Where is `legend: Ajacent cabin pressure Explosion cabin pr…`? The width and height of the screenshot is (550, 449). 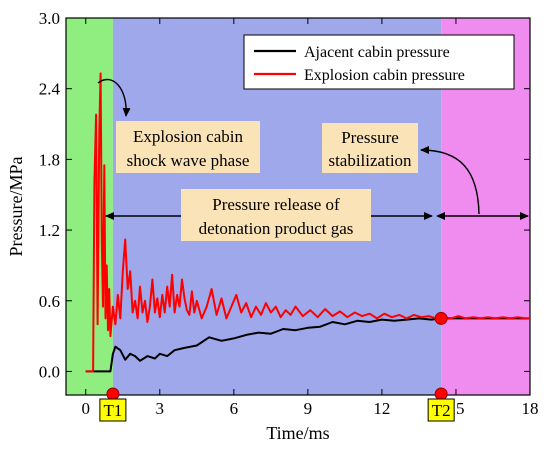
legend: Ajacent cabin pressure Explosion cabin pr… is located at coordinates (379, 62).